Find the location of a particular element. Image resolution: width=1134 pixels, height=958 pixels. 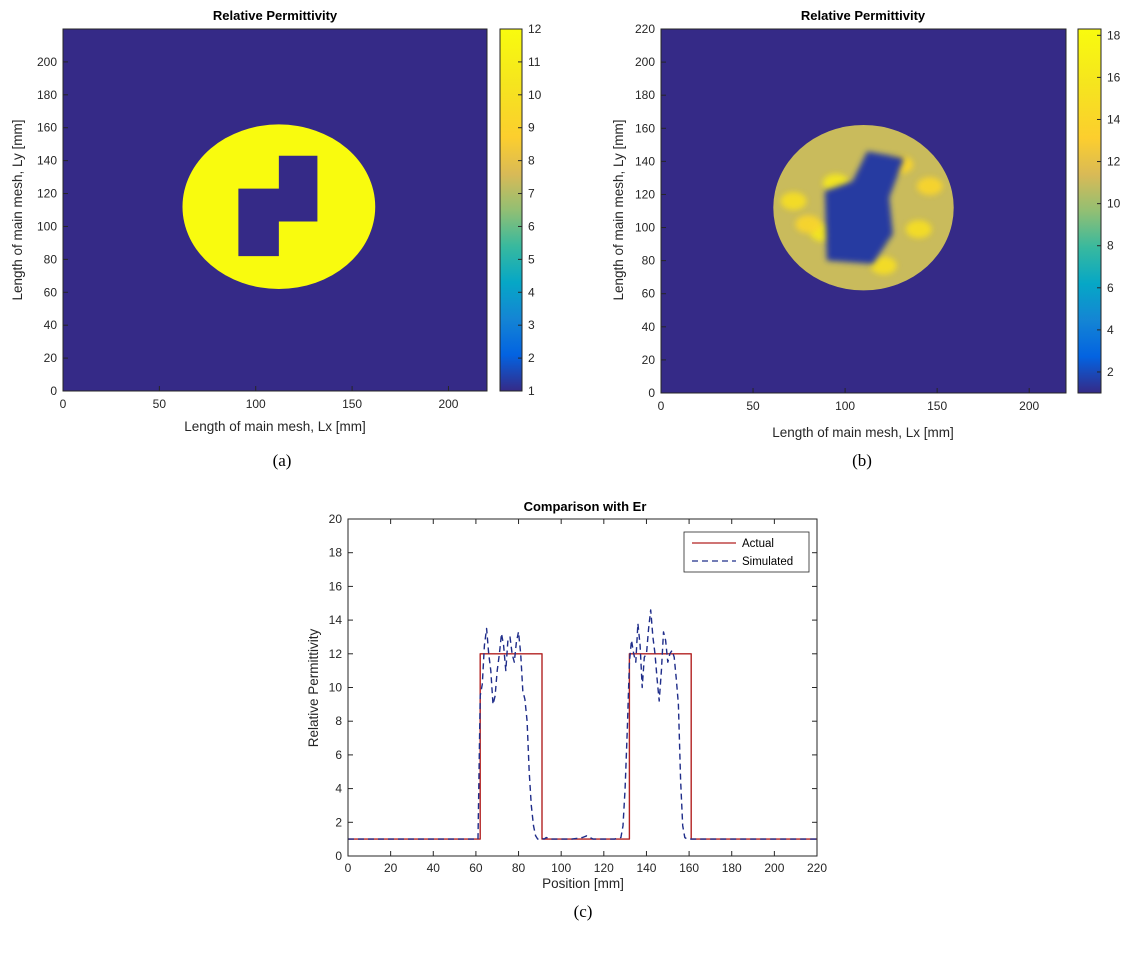

panel-b-axes-box is located at coordinates (863, 211).